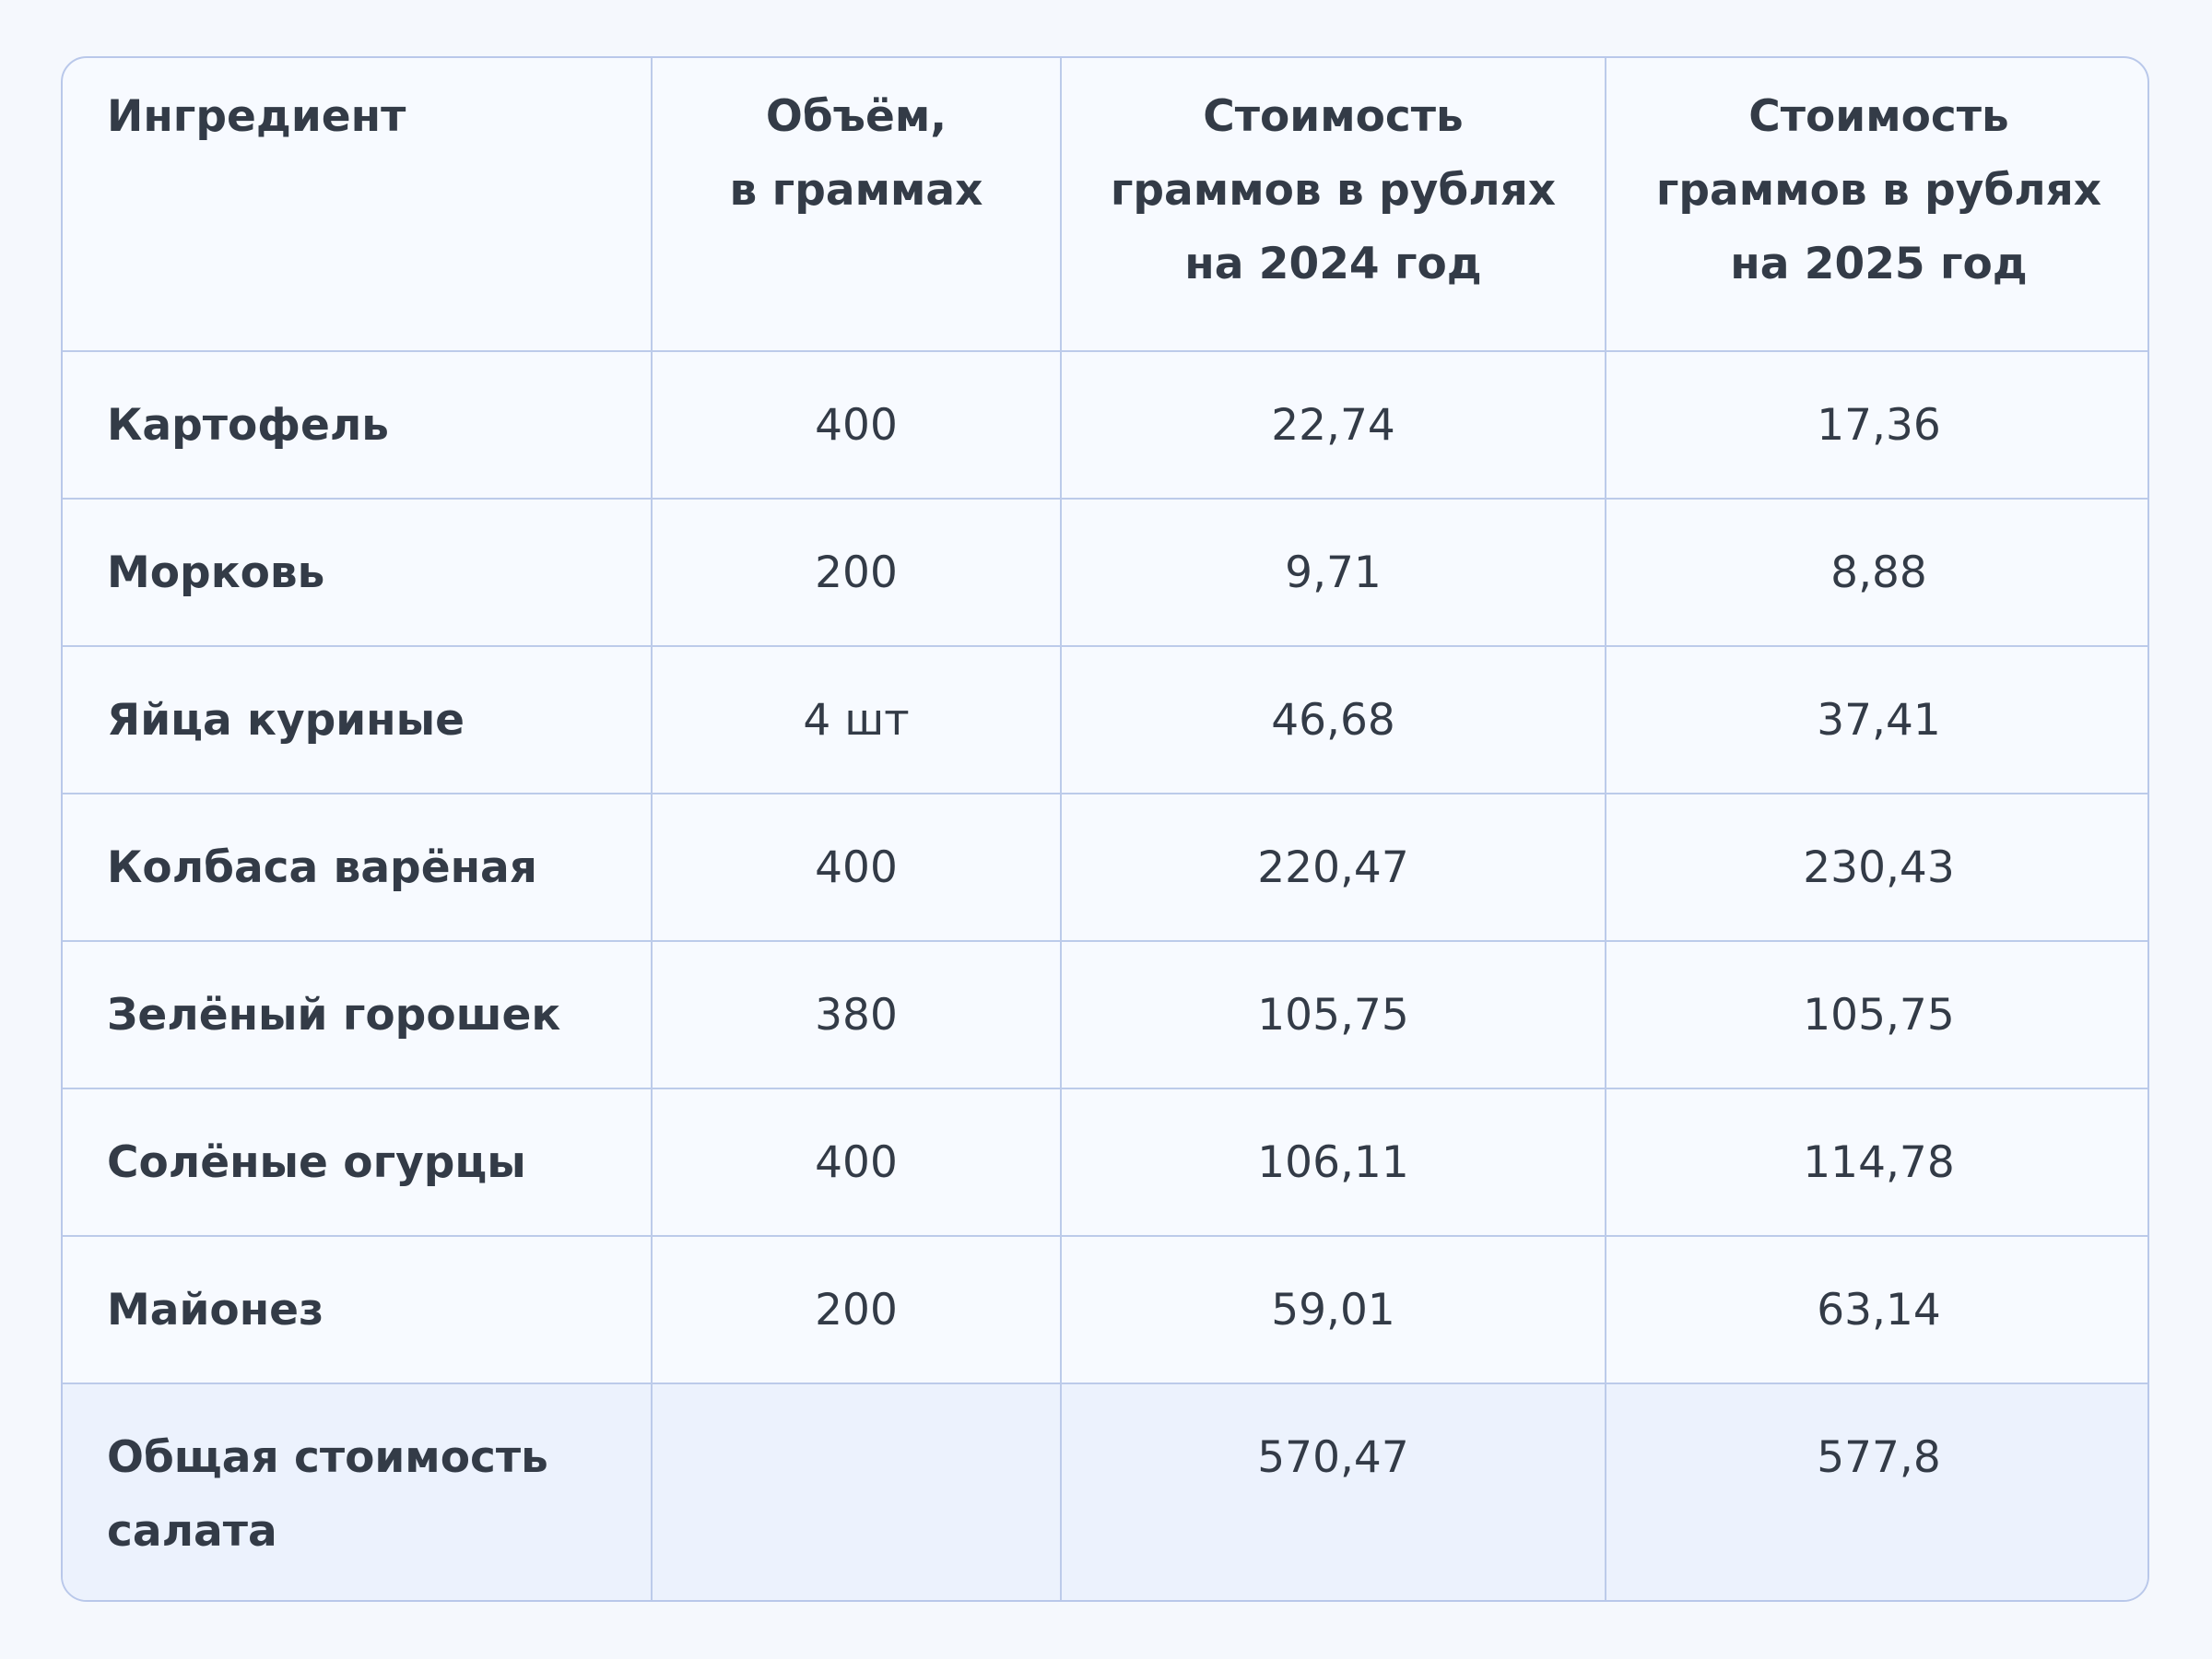  Describe the element at coordinates (857, 1491) in the screenshot. I see `total-volume-cell` at that location.